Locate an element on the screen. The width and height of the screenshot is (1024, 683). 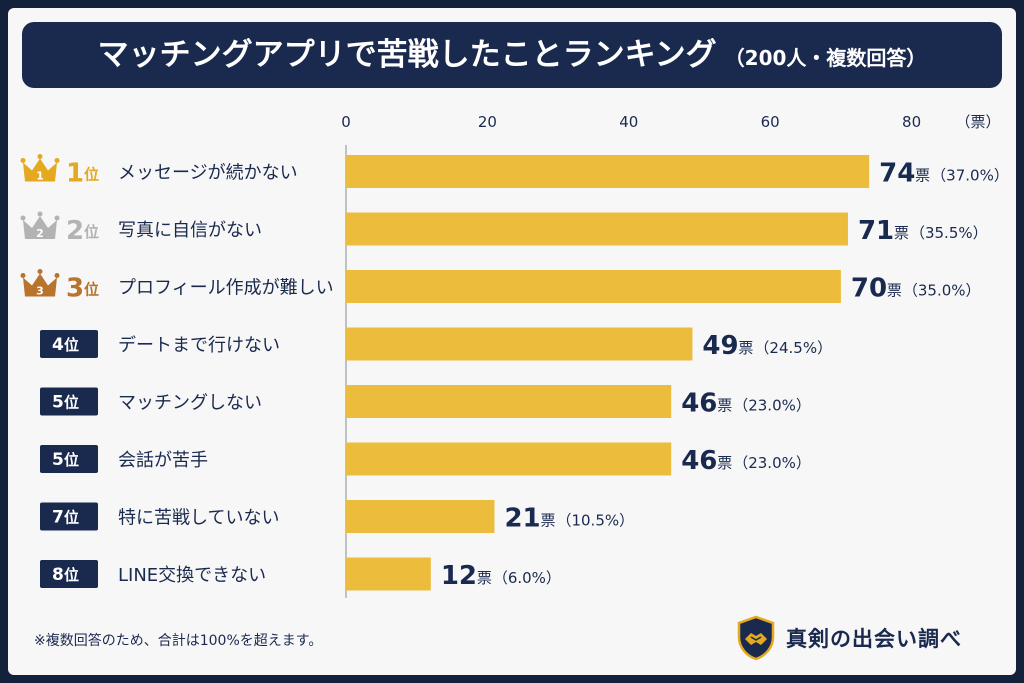
category-label: デートまで行けない is located at coordinates (199, 345).